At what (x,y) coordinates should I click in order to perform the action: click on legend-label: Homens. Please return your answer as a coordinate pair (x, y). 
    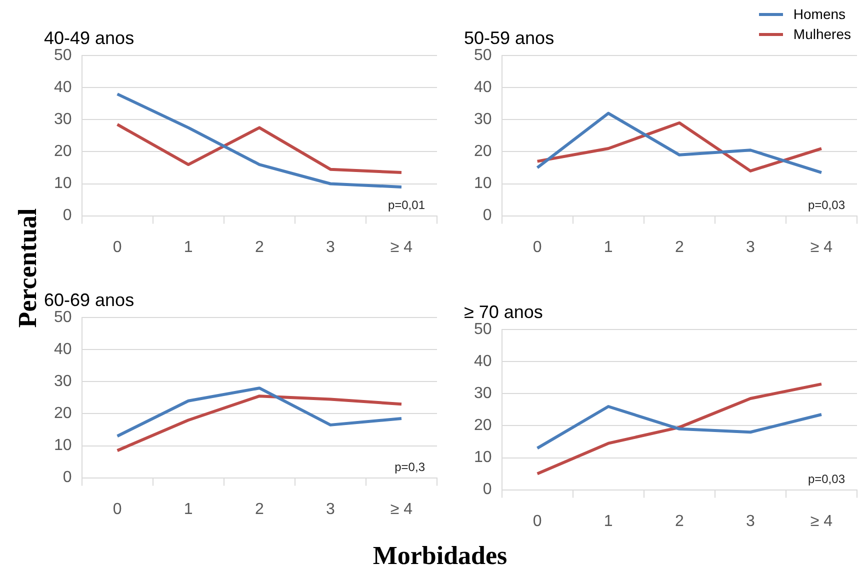
    Looking at the image, I should click on (819, 14).